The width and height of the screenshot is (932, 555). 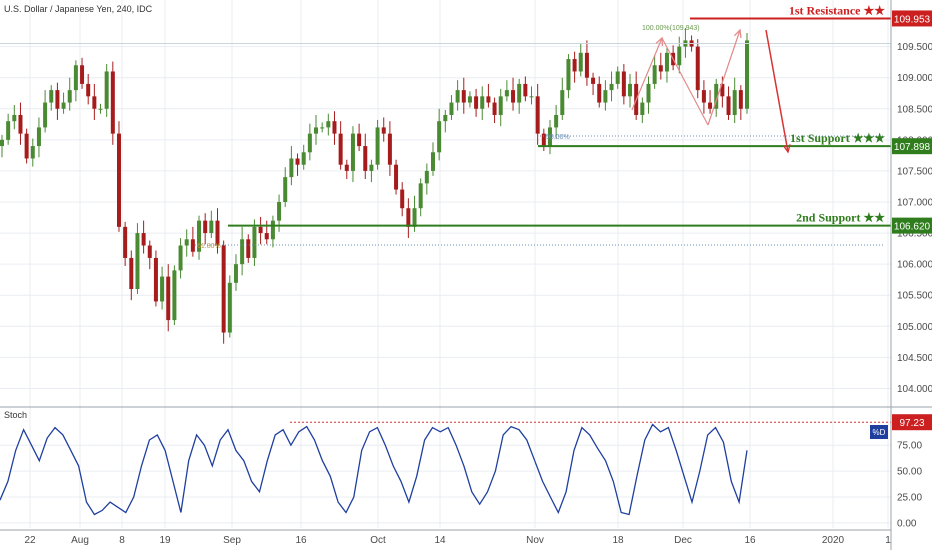 I want to click on stoch-legend-tag, so click(x=879, y=432).